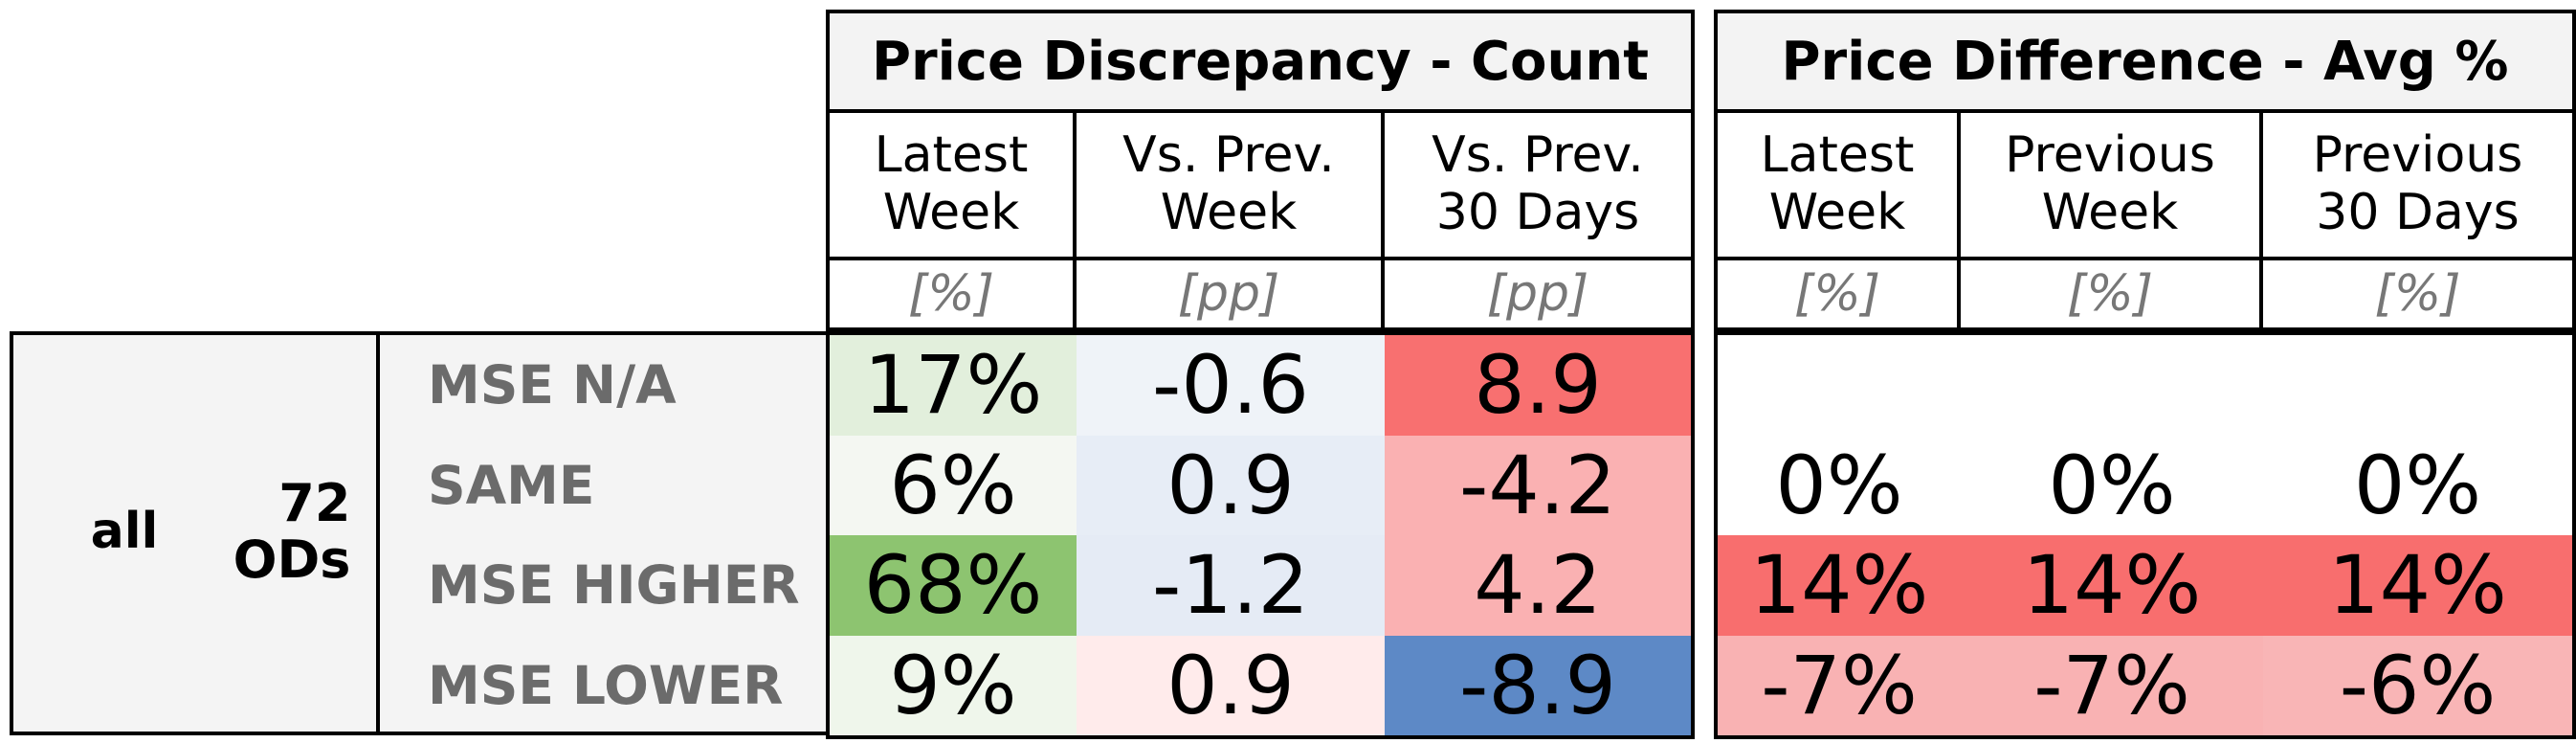  I want to click on data-cell: -1.2, so click(1231, 585).